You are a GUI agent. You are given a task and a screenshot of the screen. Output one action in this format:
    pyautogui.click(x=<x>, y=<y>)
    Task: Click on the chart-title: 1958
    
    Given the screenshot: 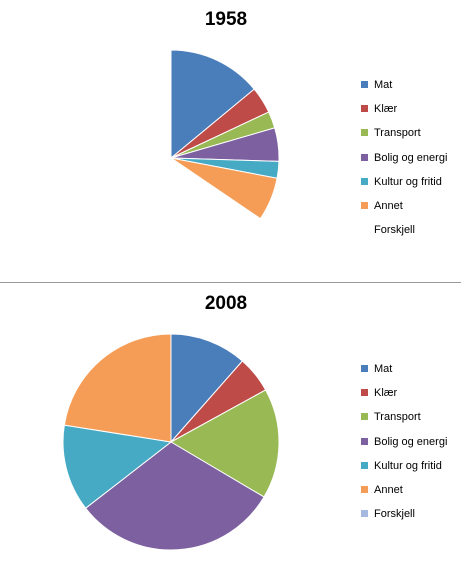 What is the action you would take?
    pyautogui.click(x=226, y=19)
    